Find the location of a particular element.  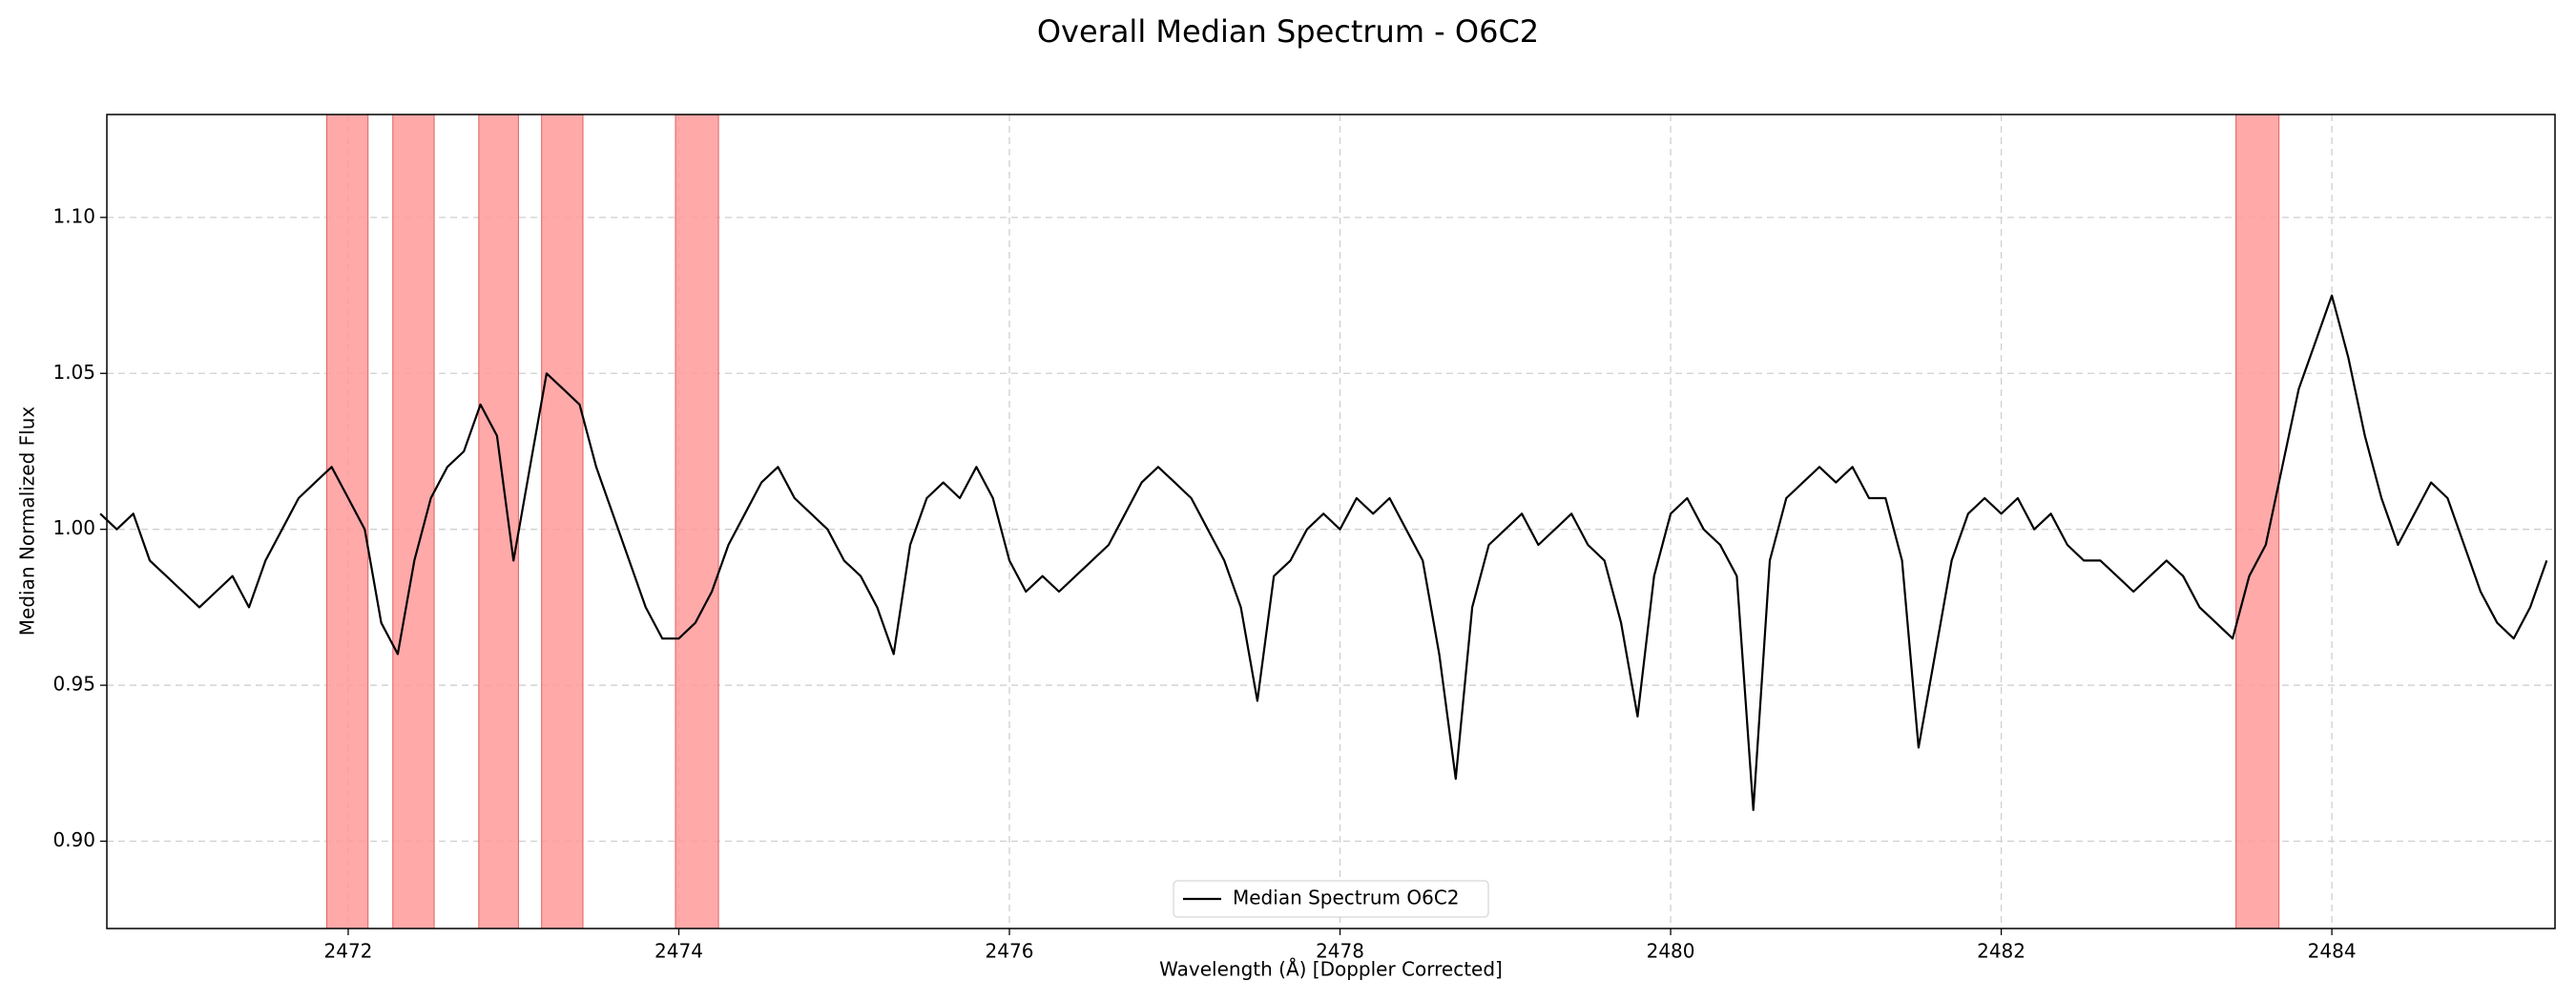

y-tick-label: 0.95 is located at coordinates (73, 684).